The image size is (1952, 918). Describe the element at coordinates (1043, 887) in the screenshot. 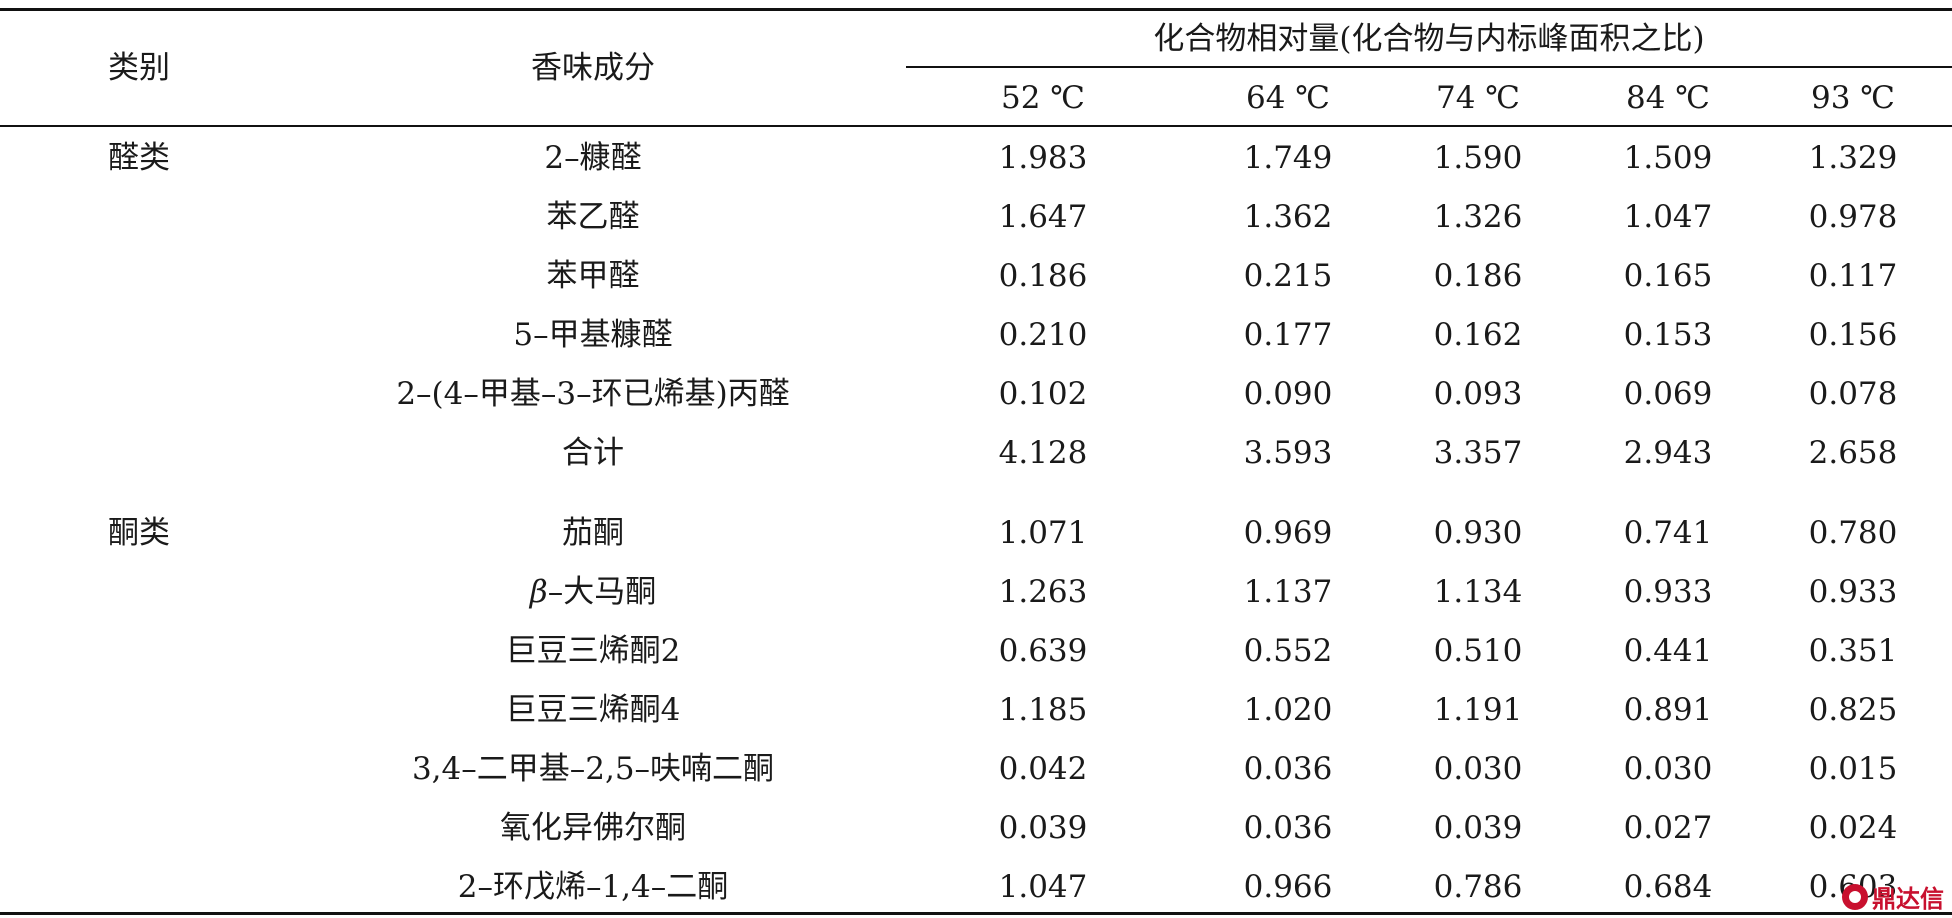

I see `row-value: 1.047` at that location.